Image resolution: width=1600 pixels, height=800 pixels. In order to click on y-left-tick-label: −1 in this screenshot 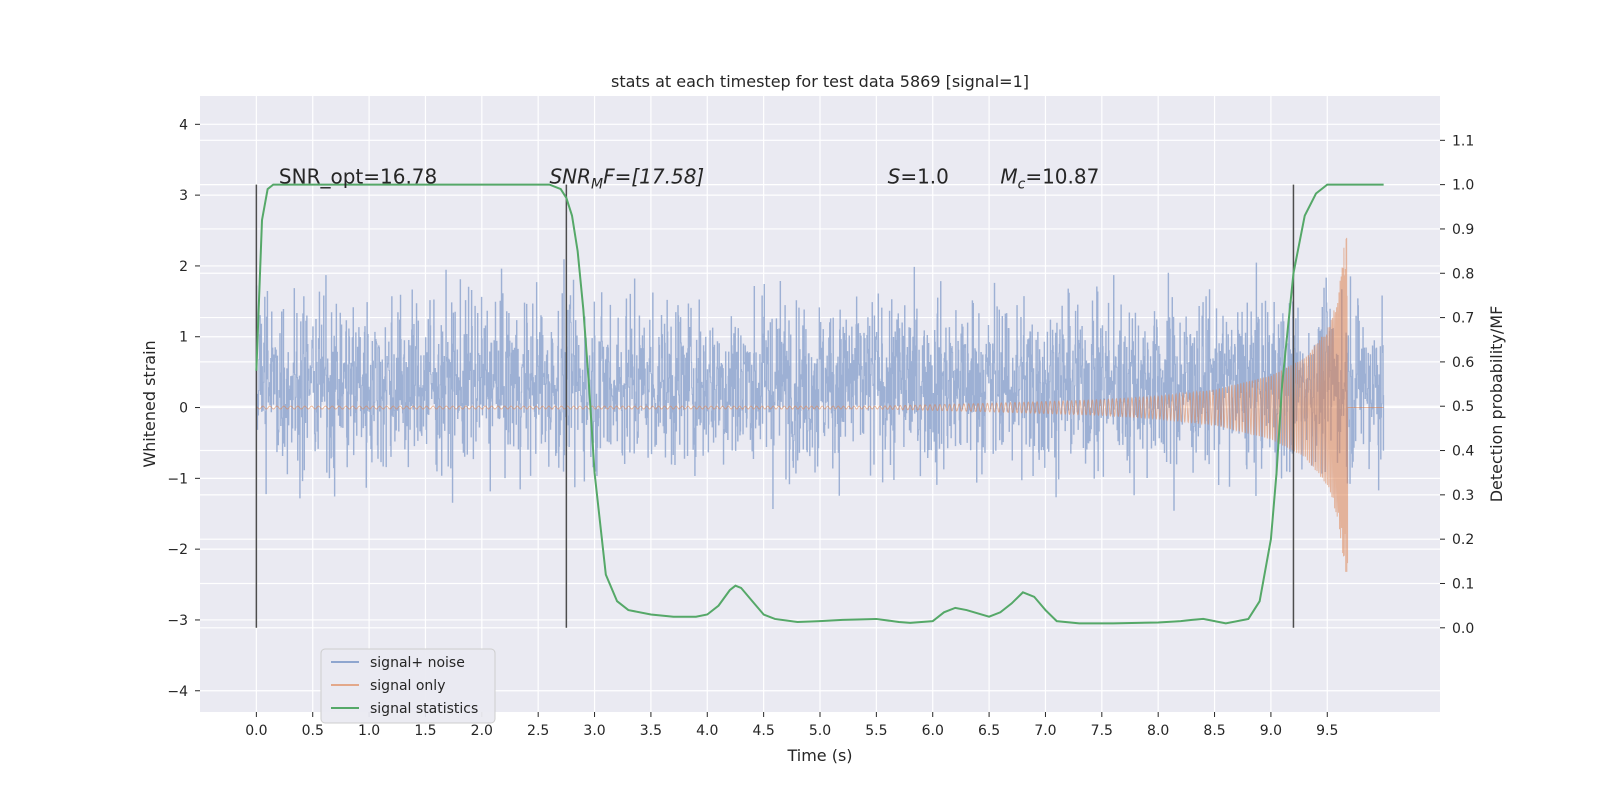, I will do `click(177, 479)`.